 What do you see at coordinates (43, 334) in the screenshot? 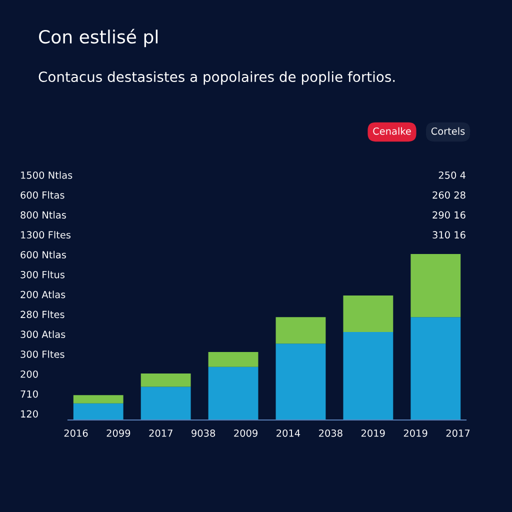
I see `text: 300 Atlas` at bounding box center [43, 334].